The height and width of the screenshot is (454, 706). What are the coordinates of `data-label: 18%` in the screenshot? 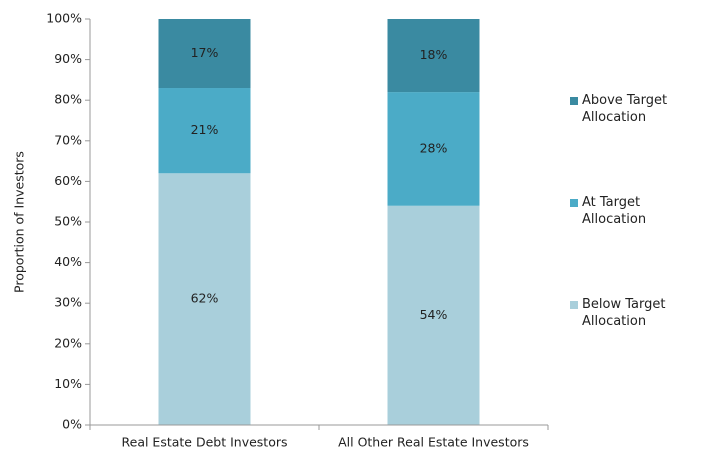 It's located at (434, 54).